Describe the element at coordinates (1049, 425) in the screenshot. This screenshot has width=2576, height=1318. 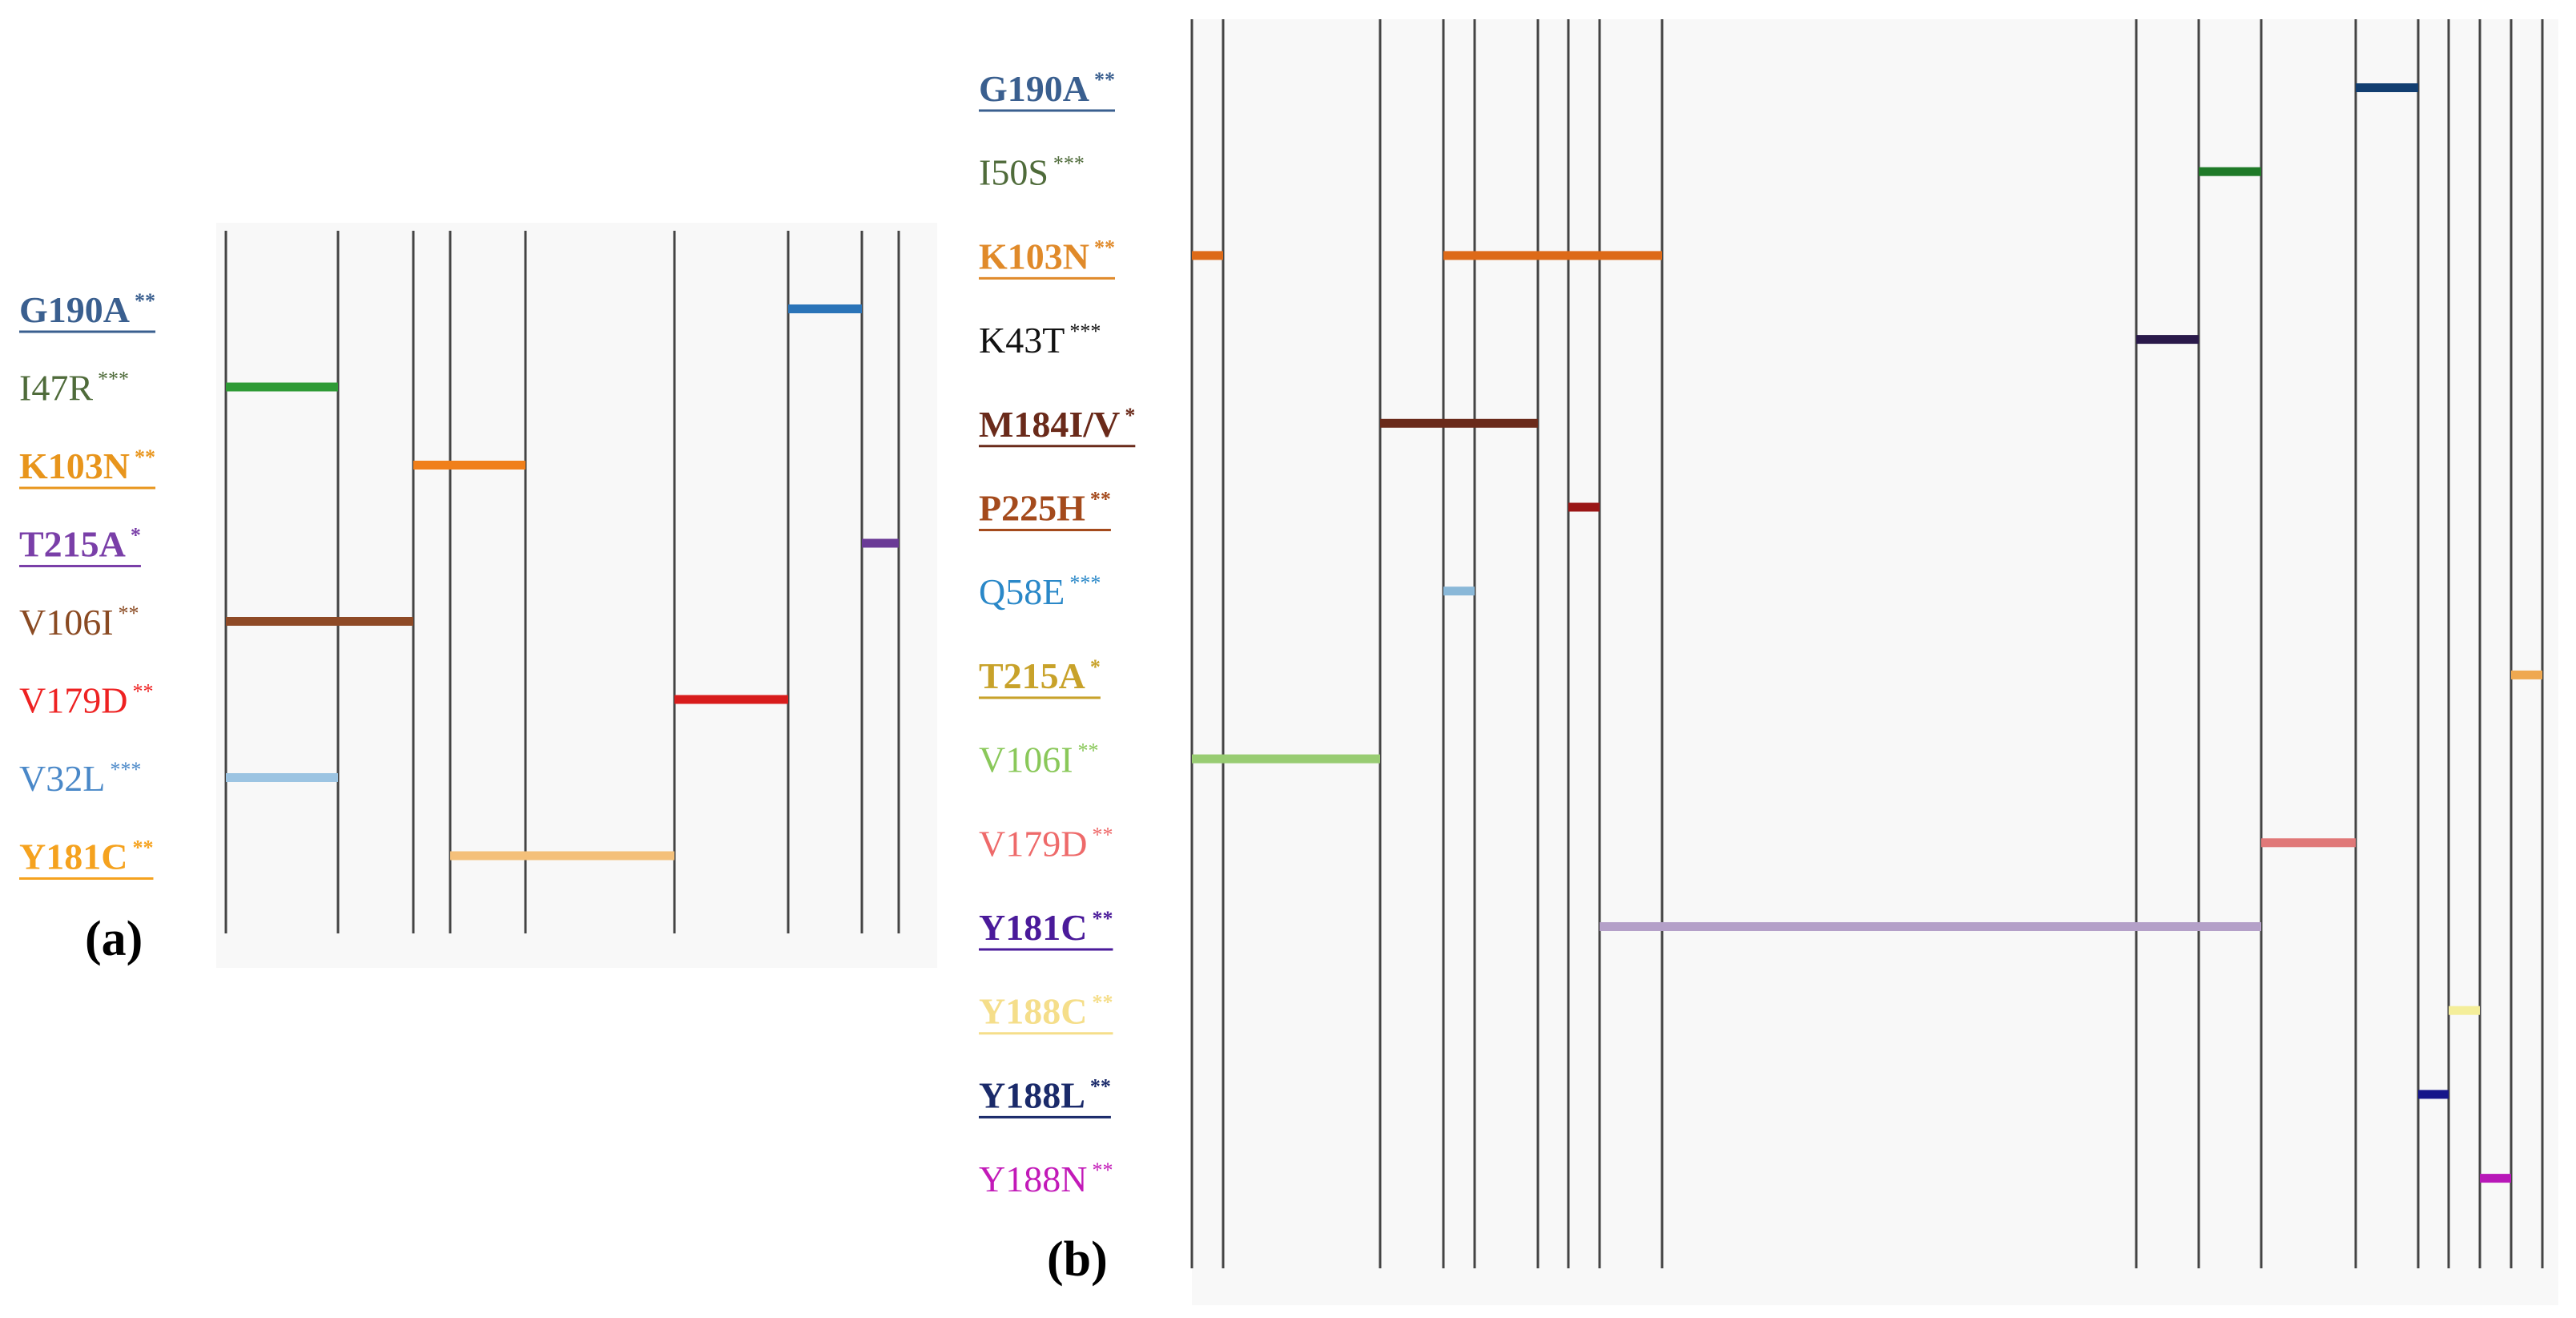
I see `row-label-text: M184I/V` at that location.